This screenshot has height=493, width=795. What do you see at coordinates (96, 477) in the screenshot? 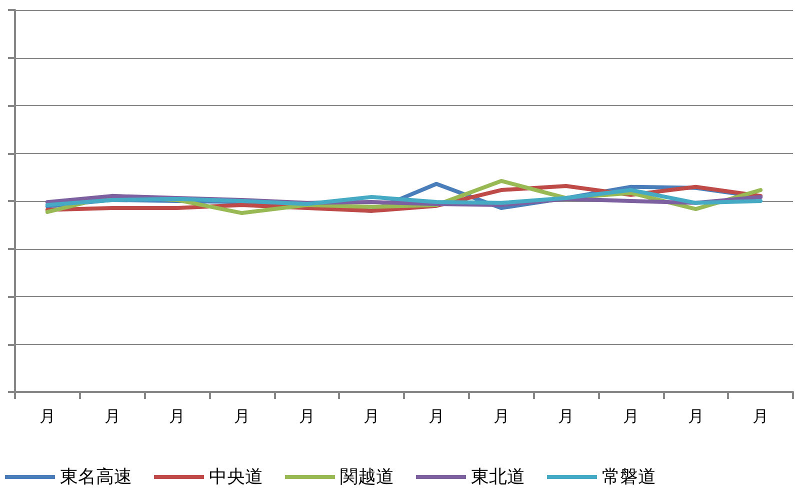
I see `legend-label: 東名高速` at bounding box center [96, 477].